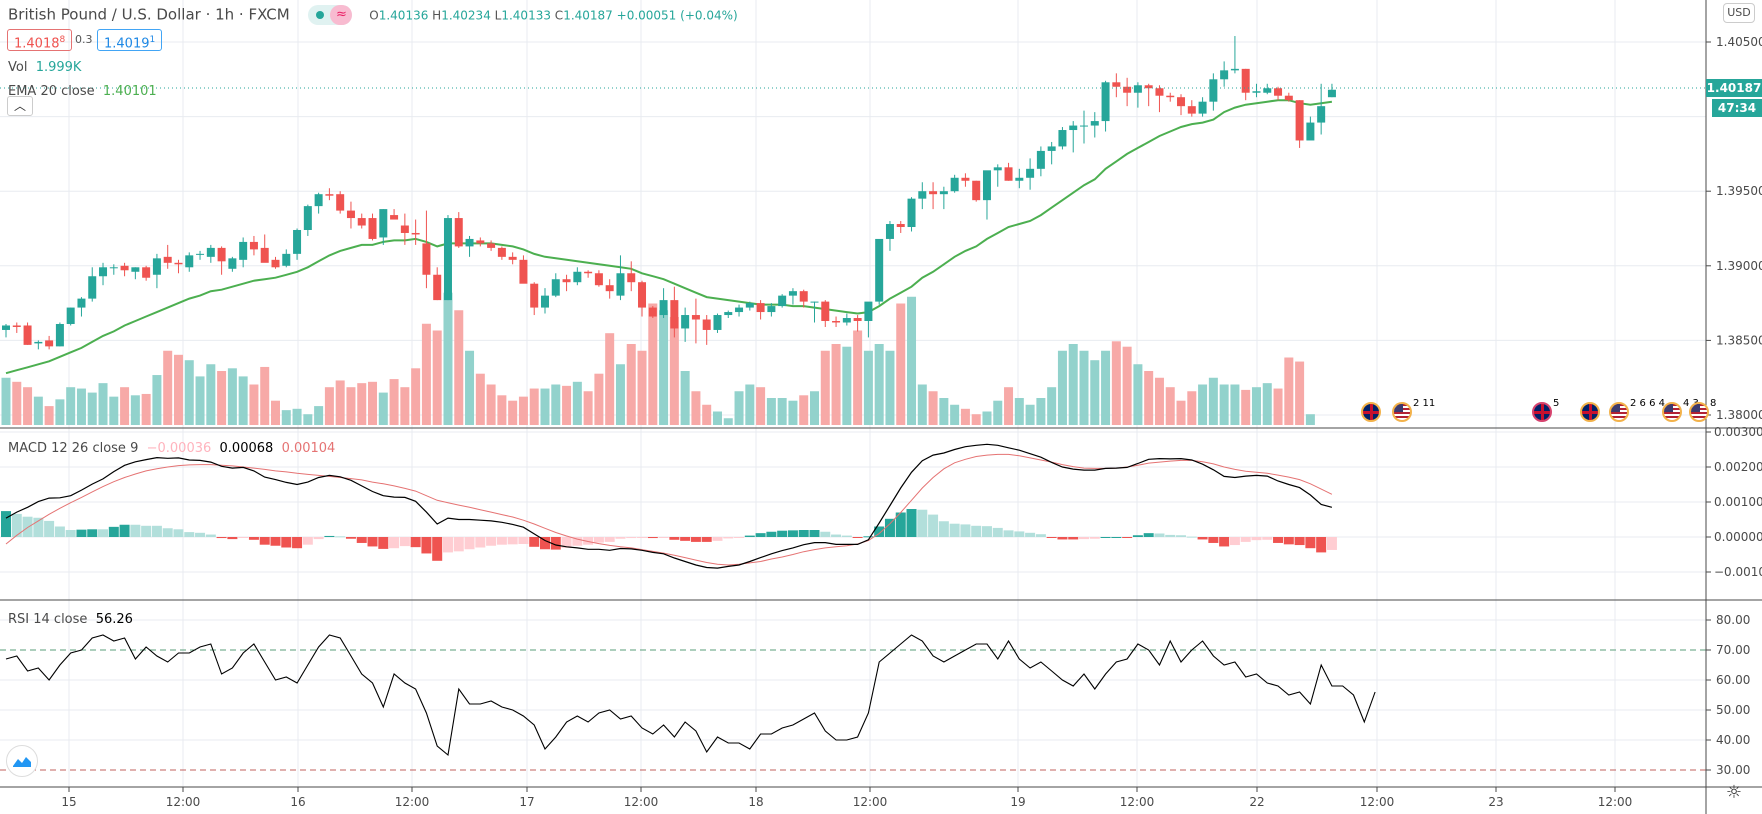  I want to click on event-count: 8, so click(1713, 403).